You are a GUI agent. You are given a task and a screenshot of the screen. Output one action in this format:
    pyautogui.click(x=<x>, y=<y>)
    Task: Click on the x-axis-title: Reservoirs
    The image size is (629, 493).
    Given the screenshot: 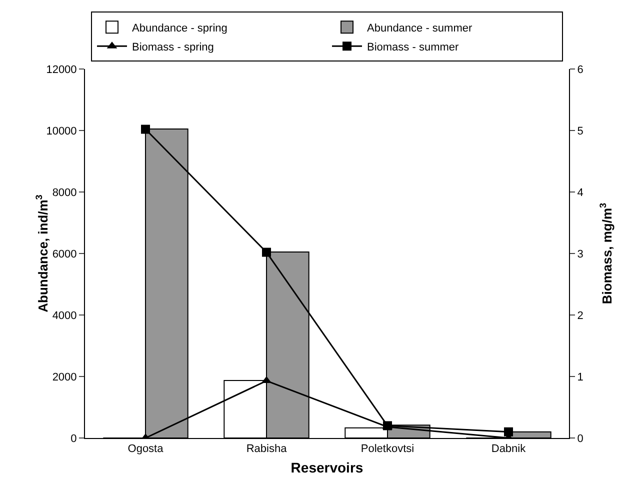 What is the action you would take?
    pyautogui.click(x=327, y=468)
    